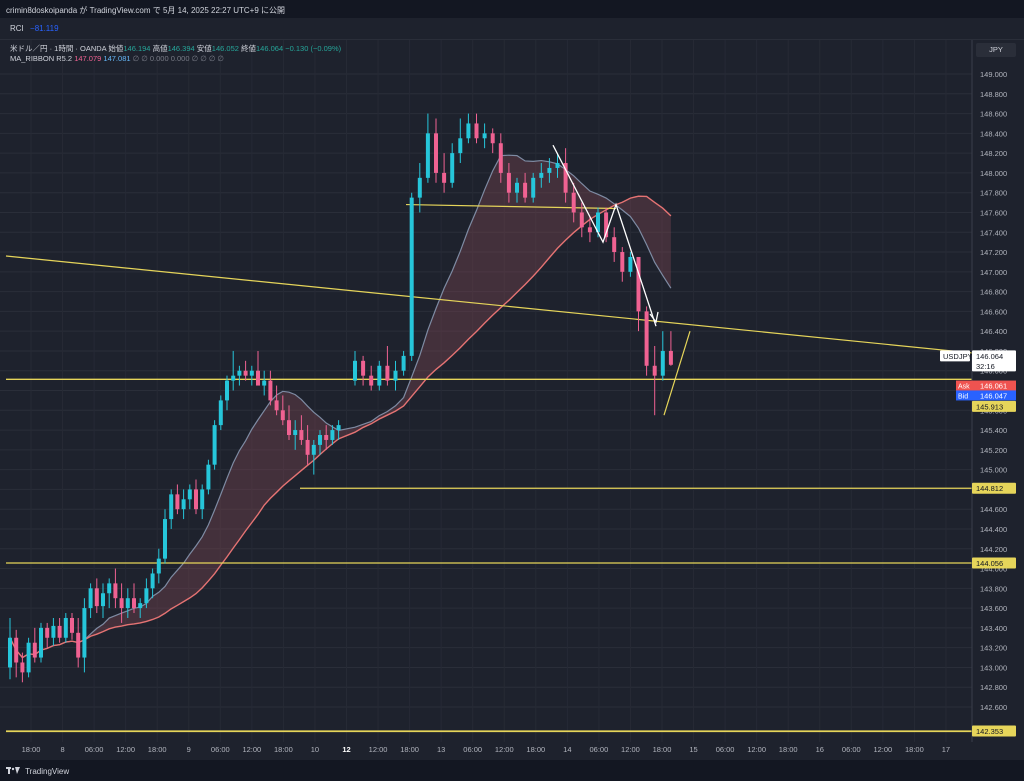  I want to click on level-3-tag-bg, so click(994, 563).